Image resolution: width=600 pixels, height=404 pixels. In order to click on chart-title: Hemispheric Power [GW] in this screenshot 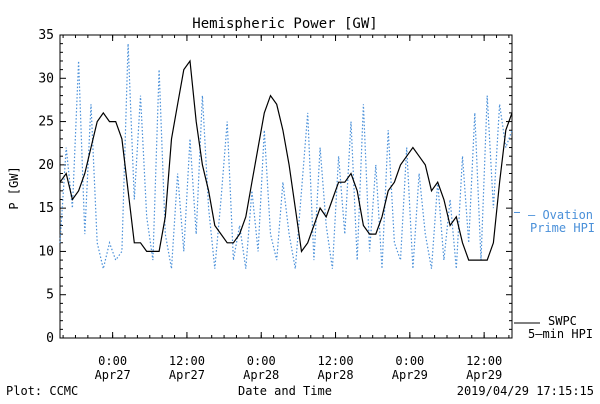, I will do `click(284, 24)`.